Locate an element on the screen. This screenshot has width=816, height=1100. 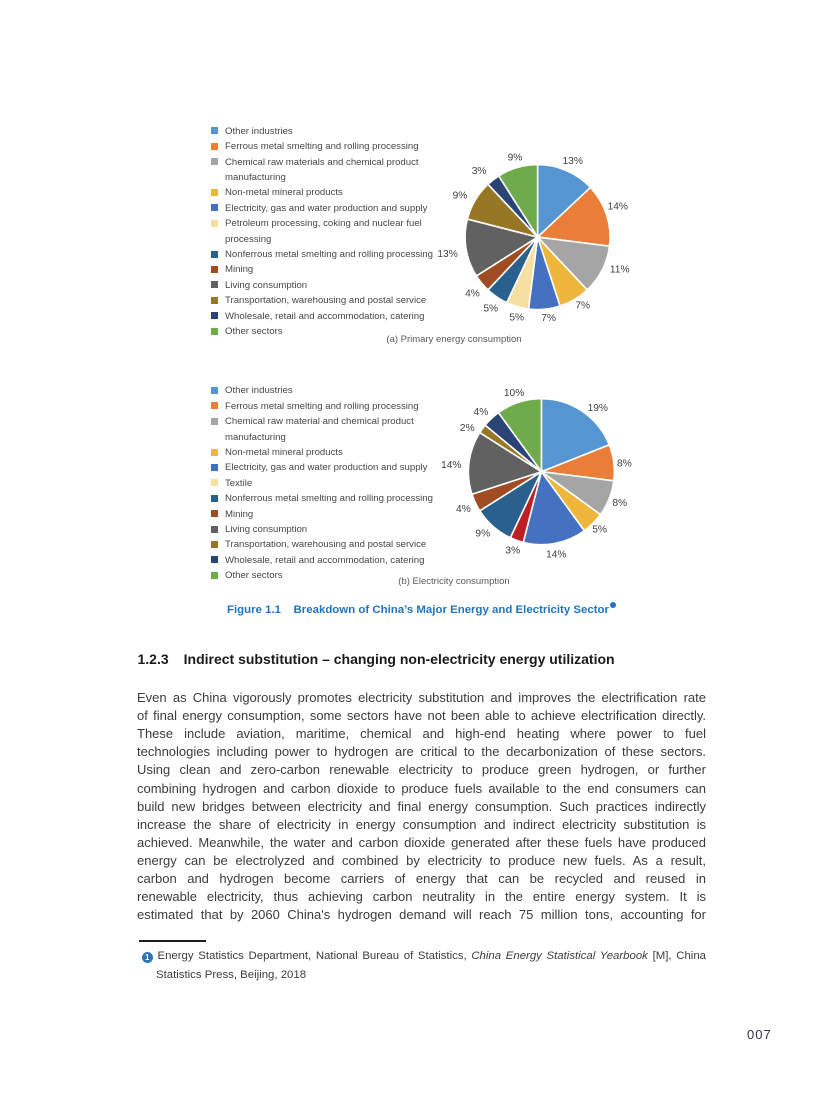
svg-text: 10% is located at coordinates (514, 393).